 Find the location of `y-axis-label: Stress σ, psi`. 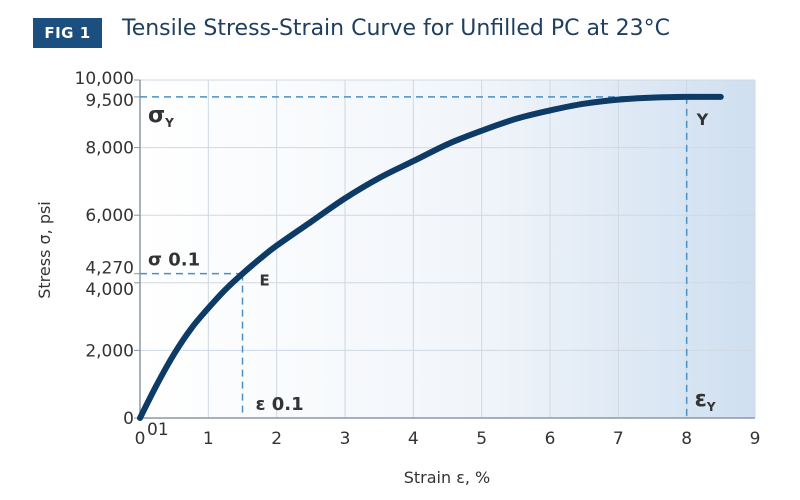

y-axis-label: Stress σ, psi is located at coordinates (44, 250).